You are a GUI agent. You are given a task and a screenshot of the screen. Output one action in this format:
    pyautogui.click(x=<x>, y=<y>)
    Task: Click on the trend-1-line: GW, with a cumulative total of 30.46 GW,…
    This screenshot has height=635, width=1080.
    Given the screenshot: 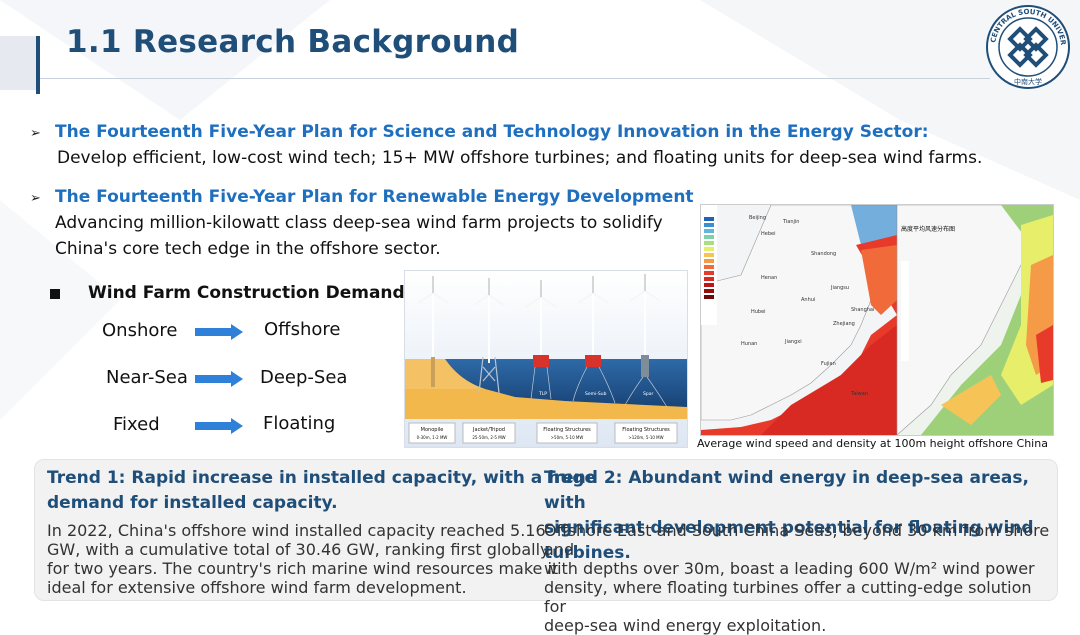 What is the action you would take?
    pyautogui.click(x=298, y=549)
    